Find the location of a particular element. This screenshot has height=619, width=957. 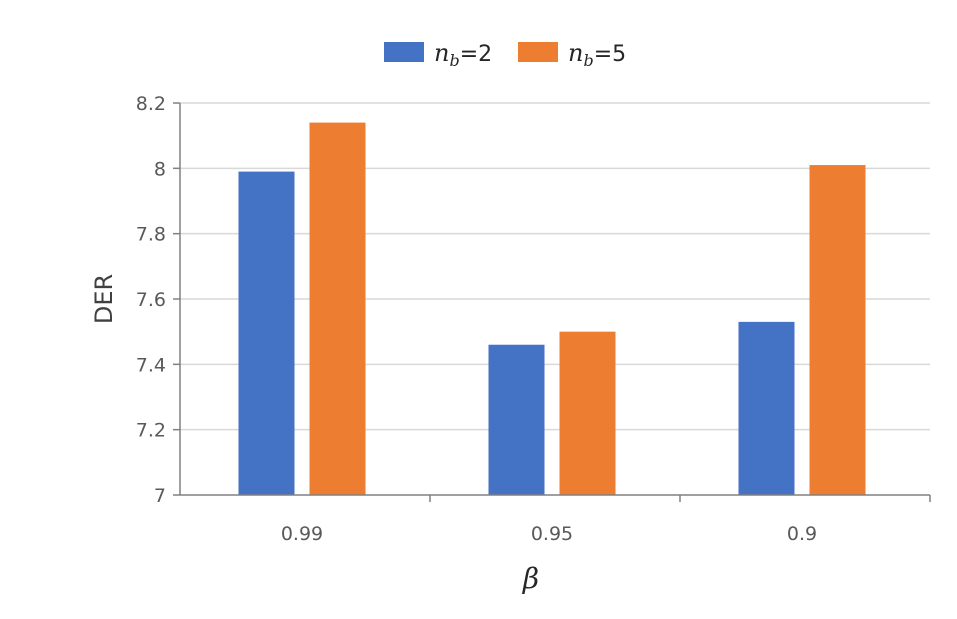

legend-item: nb=2 is located at coordinates (438, 54).